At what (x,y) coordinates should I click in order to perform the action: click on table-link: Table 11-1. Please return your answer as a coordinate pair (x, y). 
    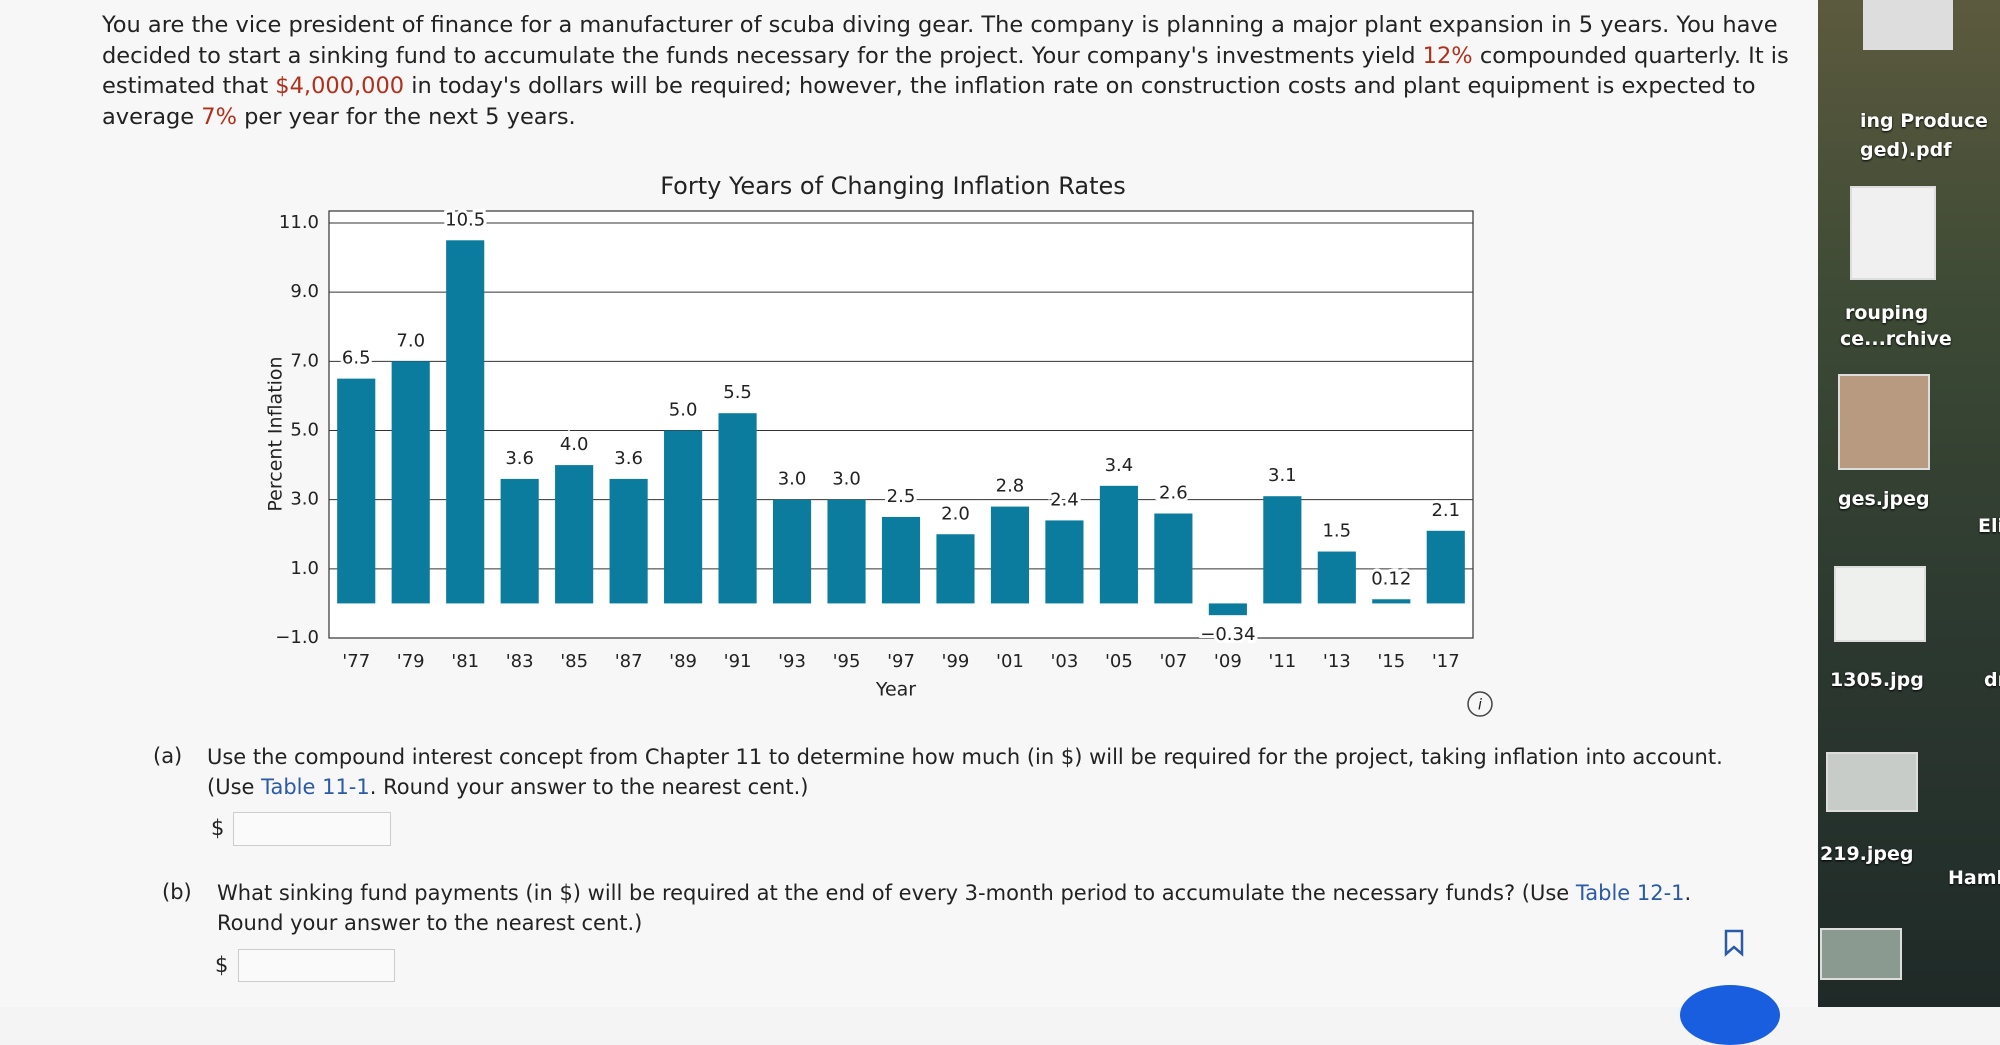
    Looking at the image, I should click on (315, 786).